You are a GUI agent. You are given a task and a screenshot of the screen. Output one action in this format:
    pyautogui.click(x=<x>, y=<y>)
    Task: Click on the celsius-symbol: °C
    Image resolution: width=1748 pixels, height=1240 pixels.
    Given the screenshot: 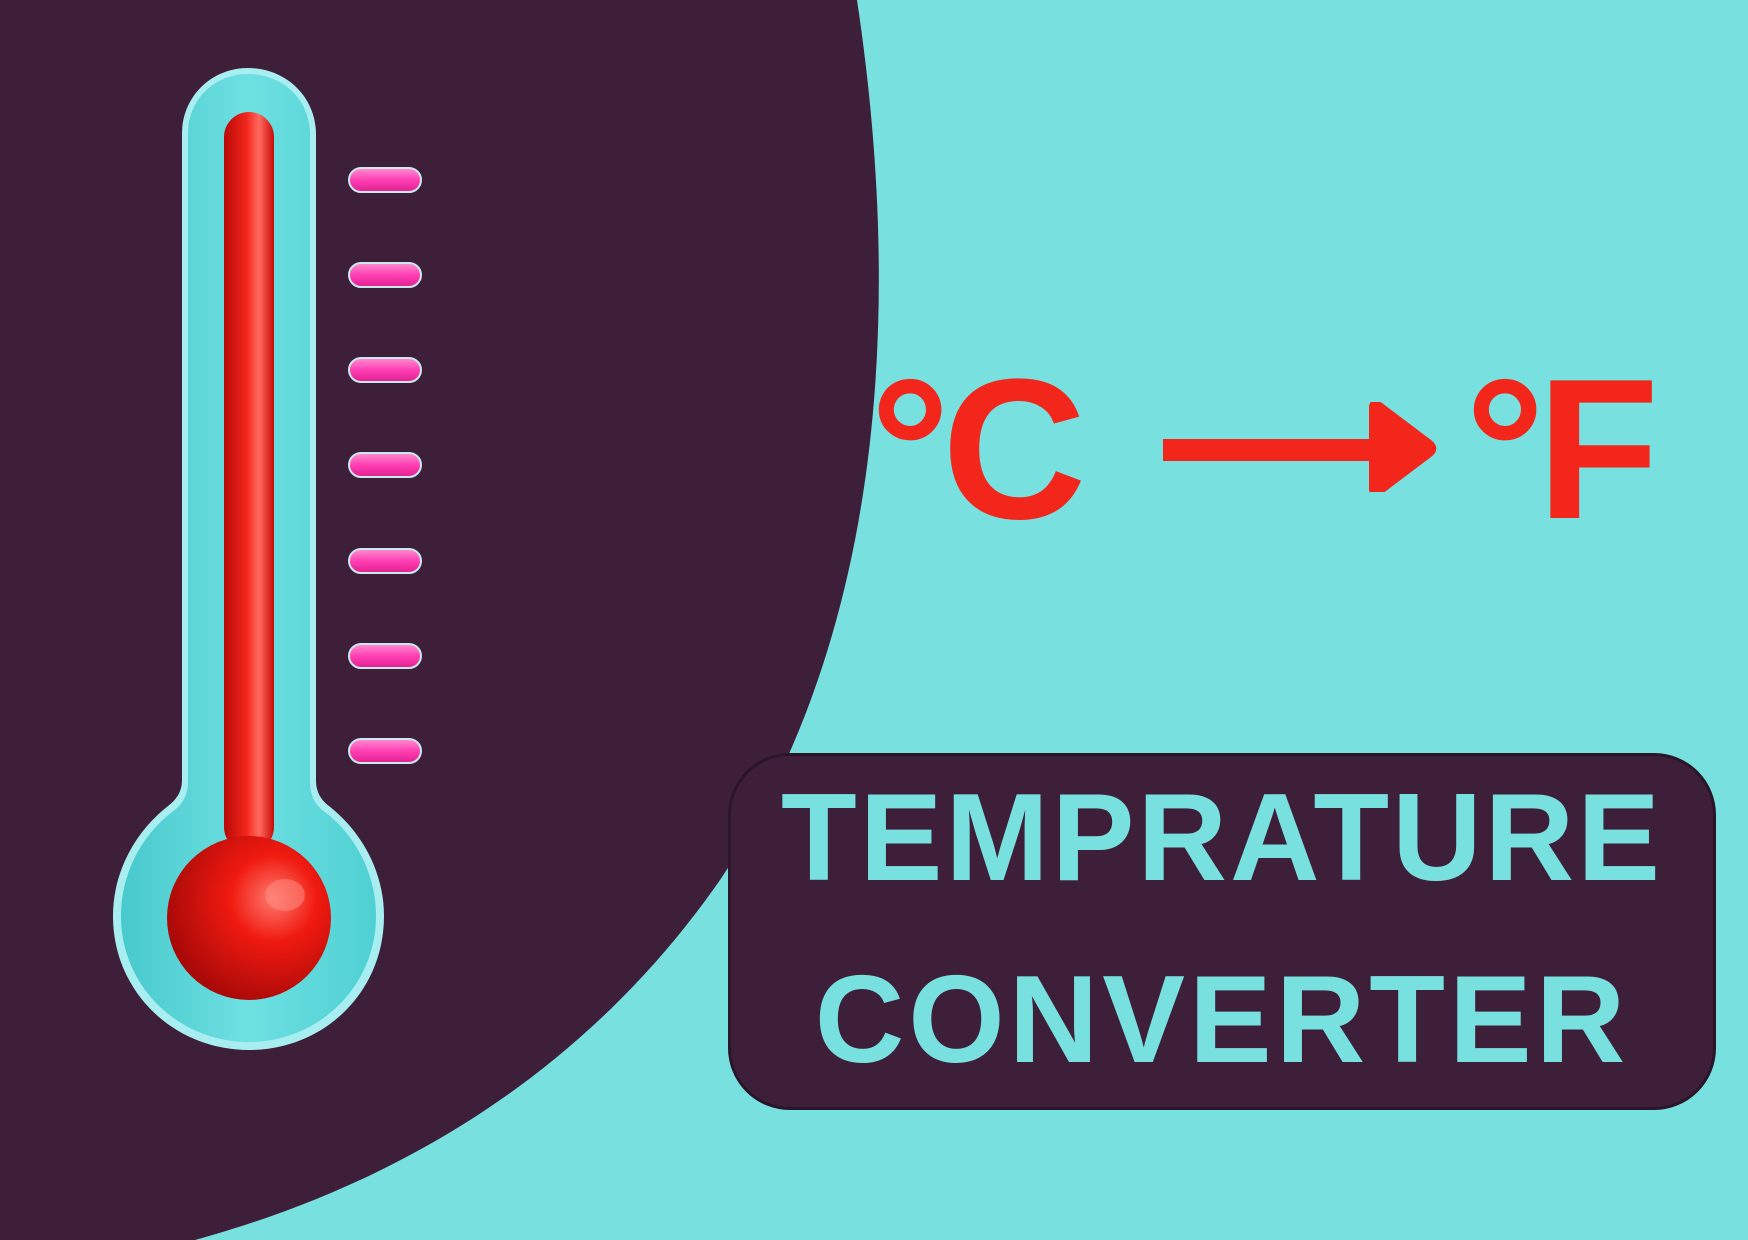 What is the action you would take?
    pyautogui.click(x=978, y=449)
    